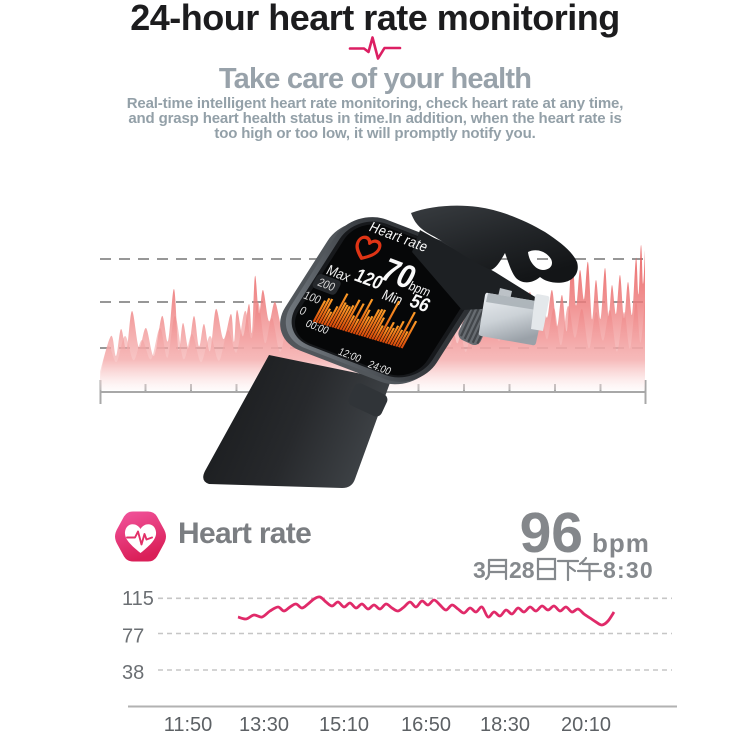 The width and height of the screenshot is (750, 755). What do you see at coordinates (344, 725) in the screenshot?
I see `svg-text: 15:10` at bounding box center [344, 725].